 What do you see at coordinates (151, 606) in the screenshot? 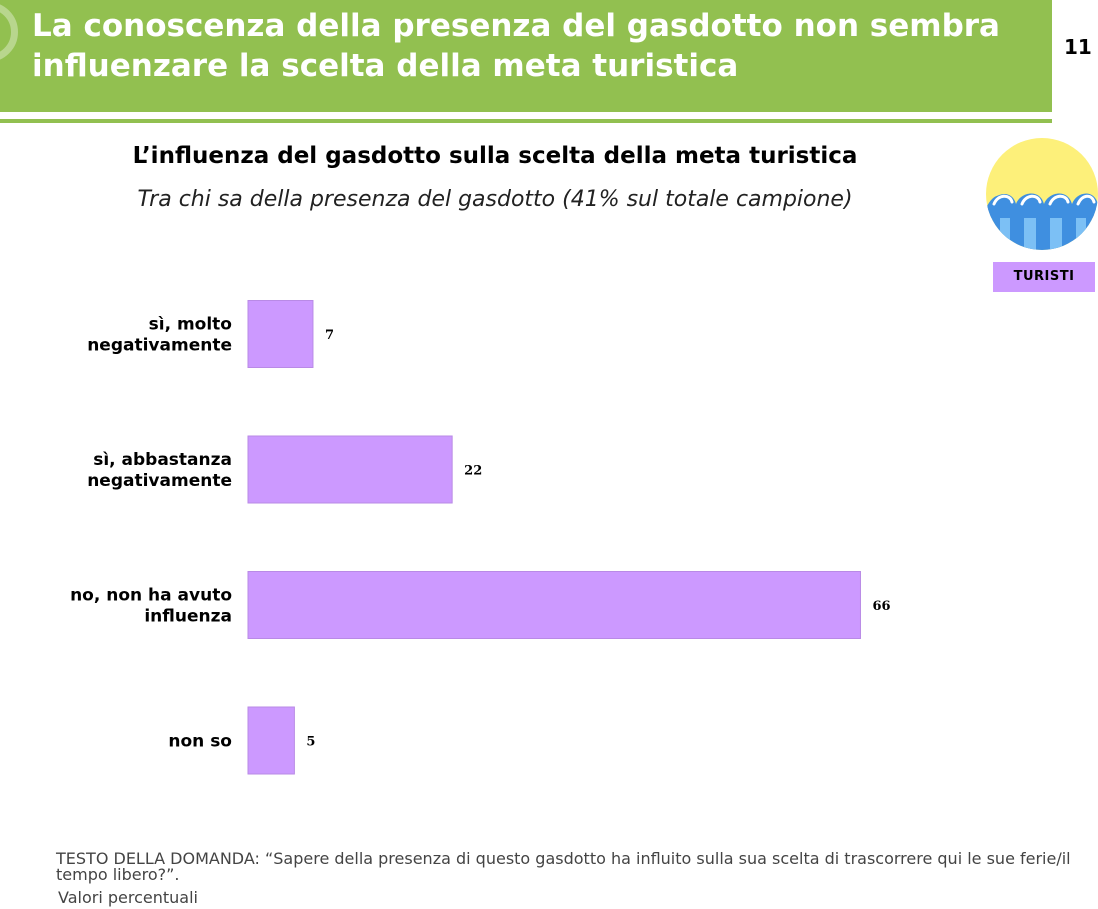
I see `category-label-2: no, non ha avuto influenza` at bounding box center [151, 606].